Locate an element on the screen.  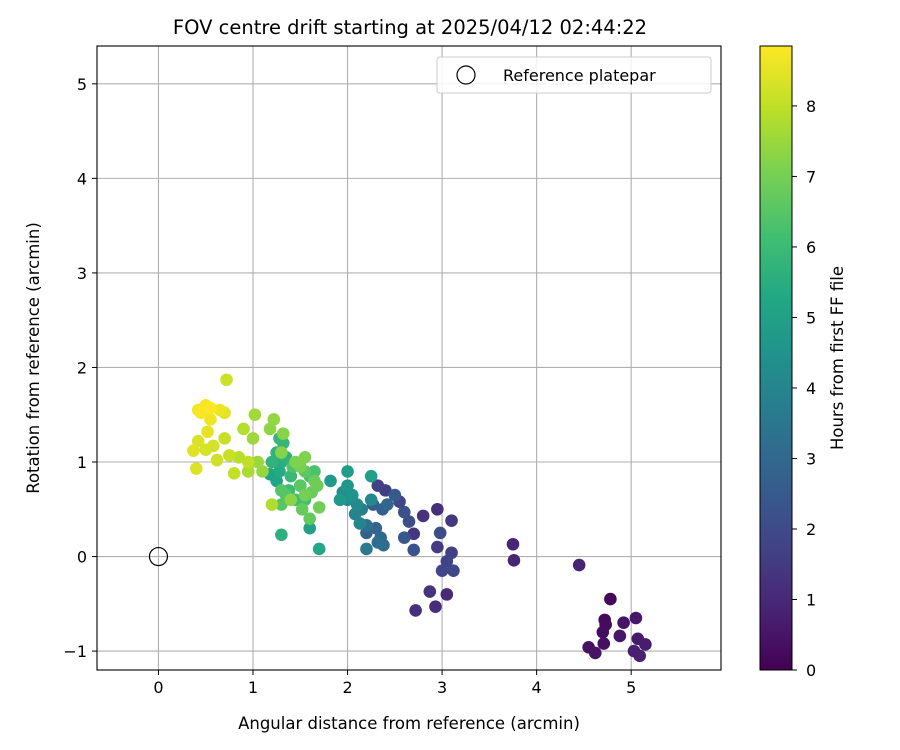
colorbar-gradient is located at coordinates (776, 358).